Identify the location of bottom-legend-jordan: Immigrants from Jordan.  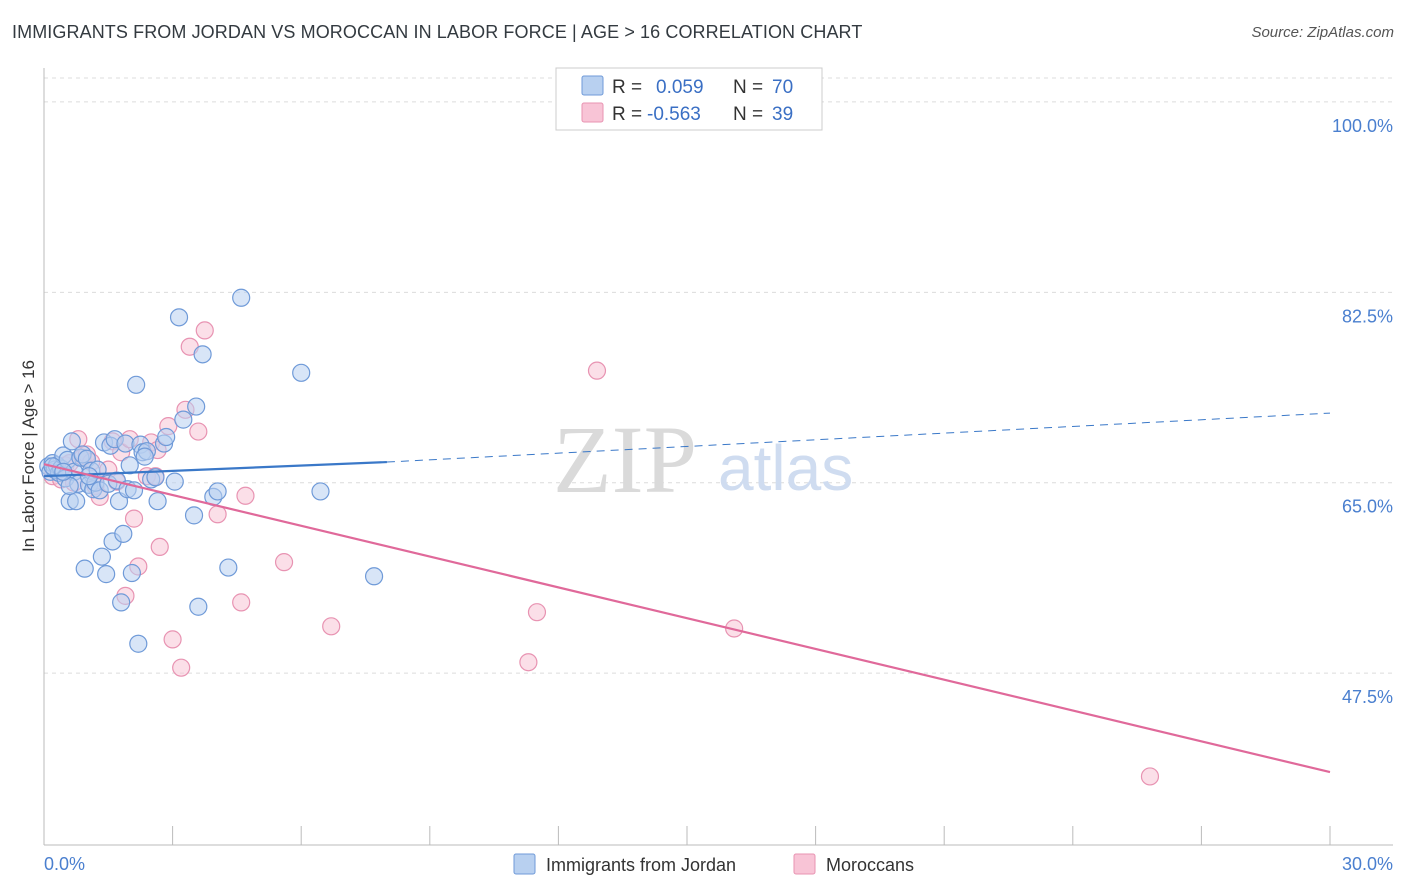
(641, 865).